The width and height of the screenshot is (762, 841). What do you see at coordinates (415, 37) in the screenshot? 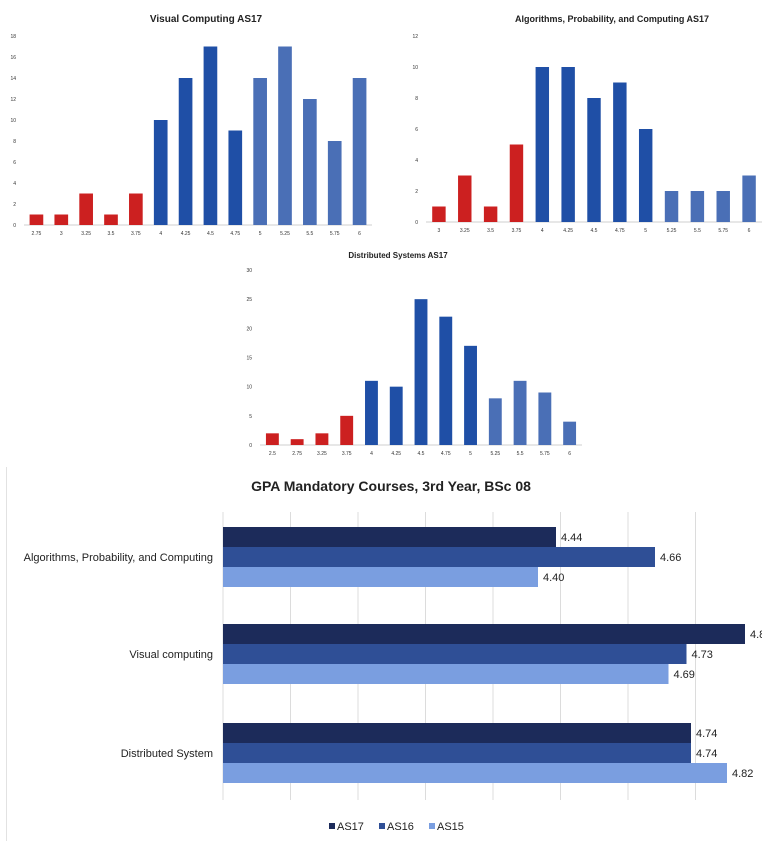
I see `y-tick-label: 12` at bounding box center [415, 37].